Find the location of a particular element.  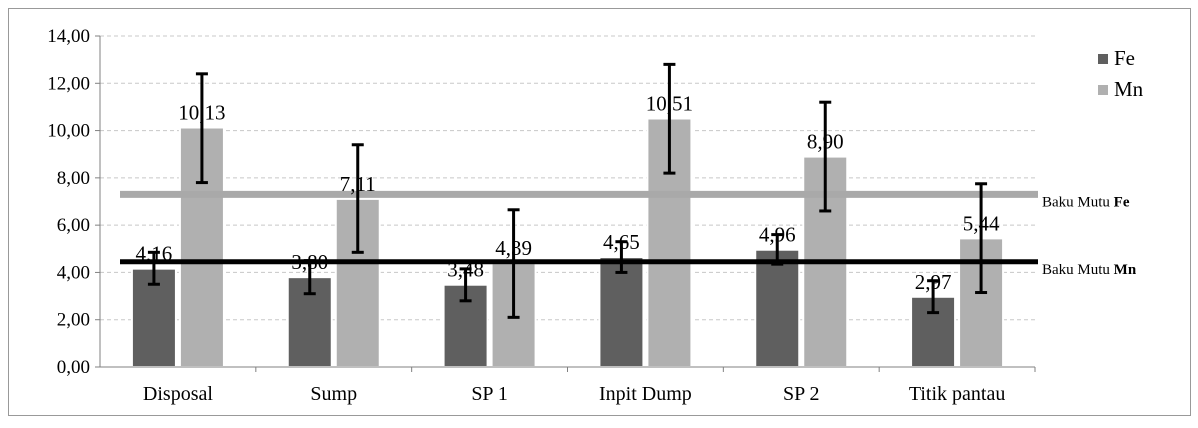

data-label: 4,16 is located at coordinates (154, 254).